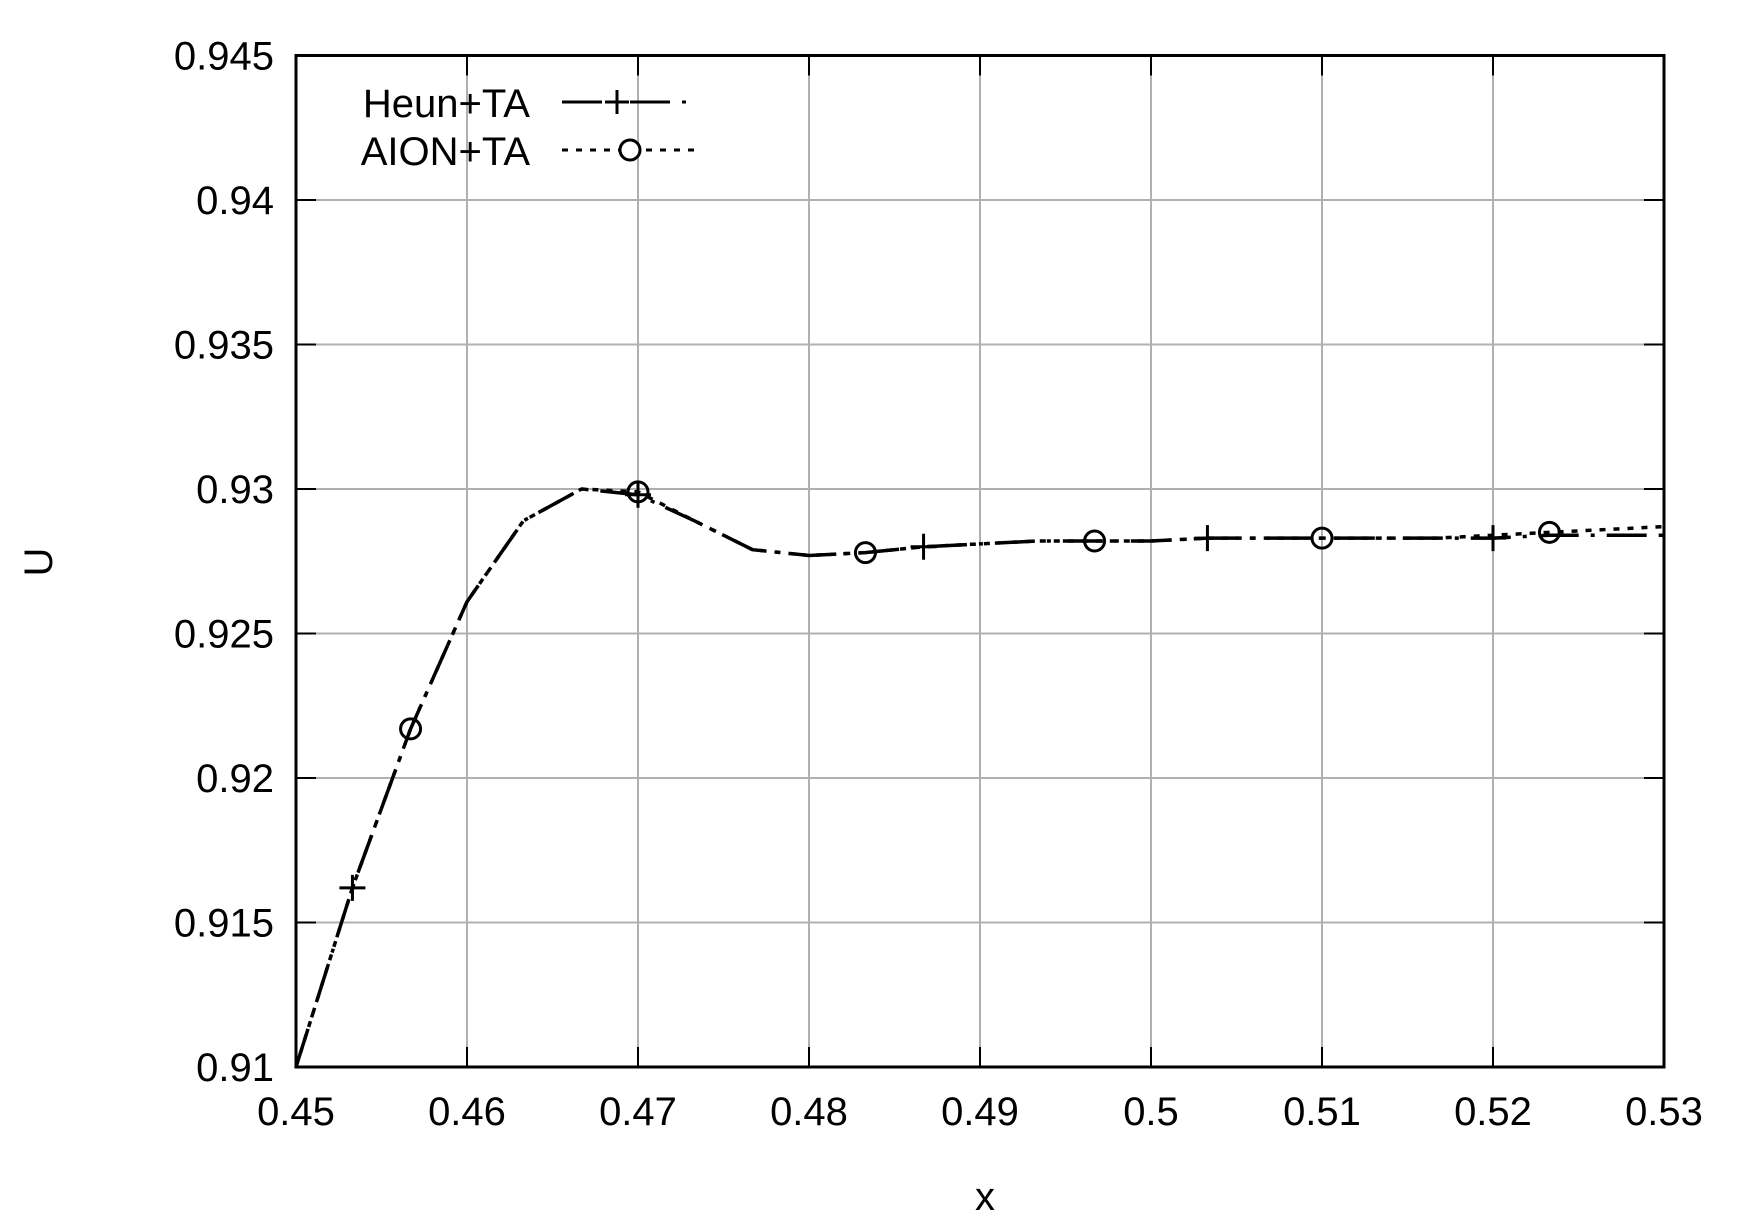 This screenshot has height=1222, width=1750. Describe the element at coordinates (985, 1197) in the screenshot. I see `x-axis-label: x` at that location.